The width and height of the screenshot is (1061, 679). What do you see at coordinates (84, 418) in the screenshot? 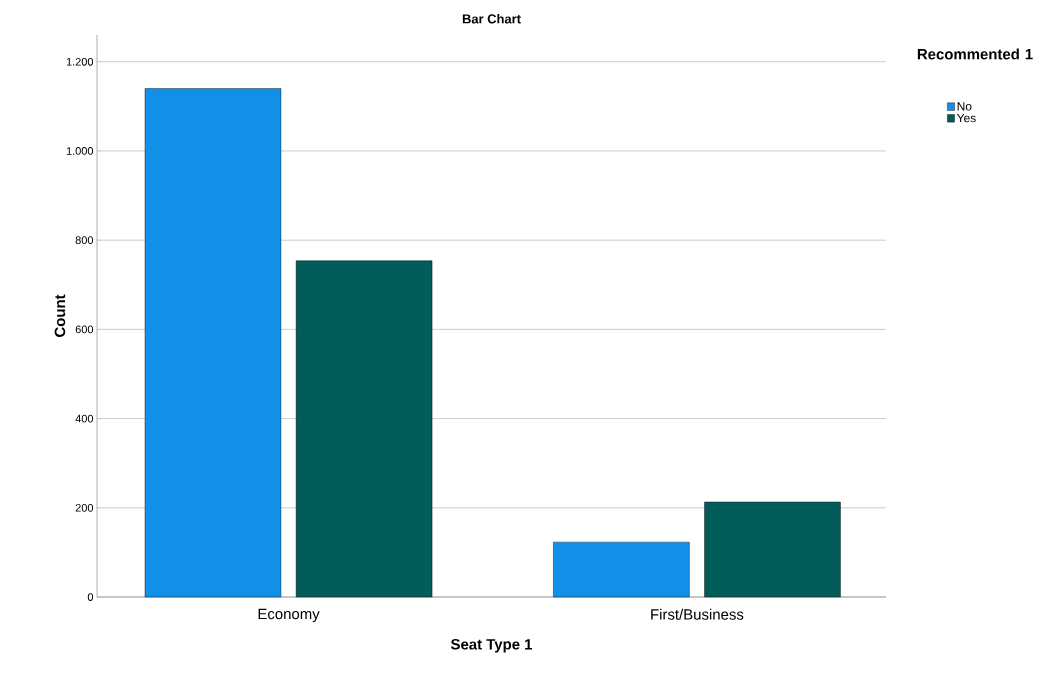
I see `y-tick-label: 400` at bounding box center [84, 418].